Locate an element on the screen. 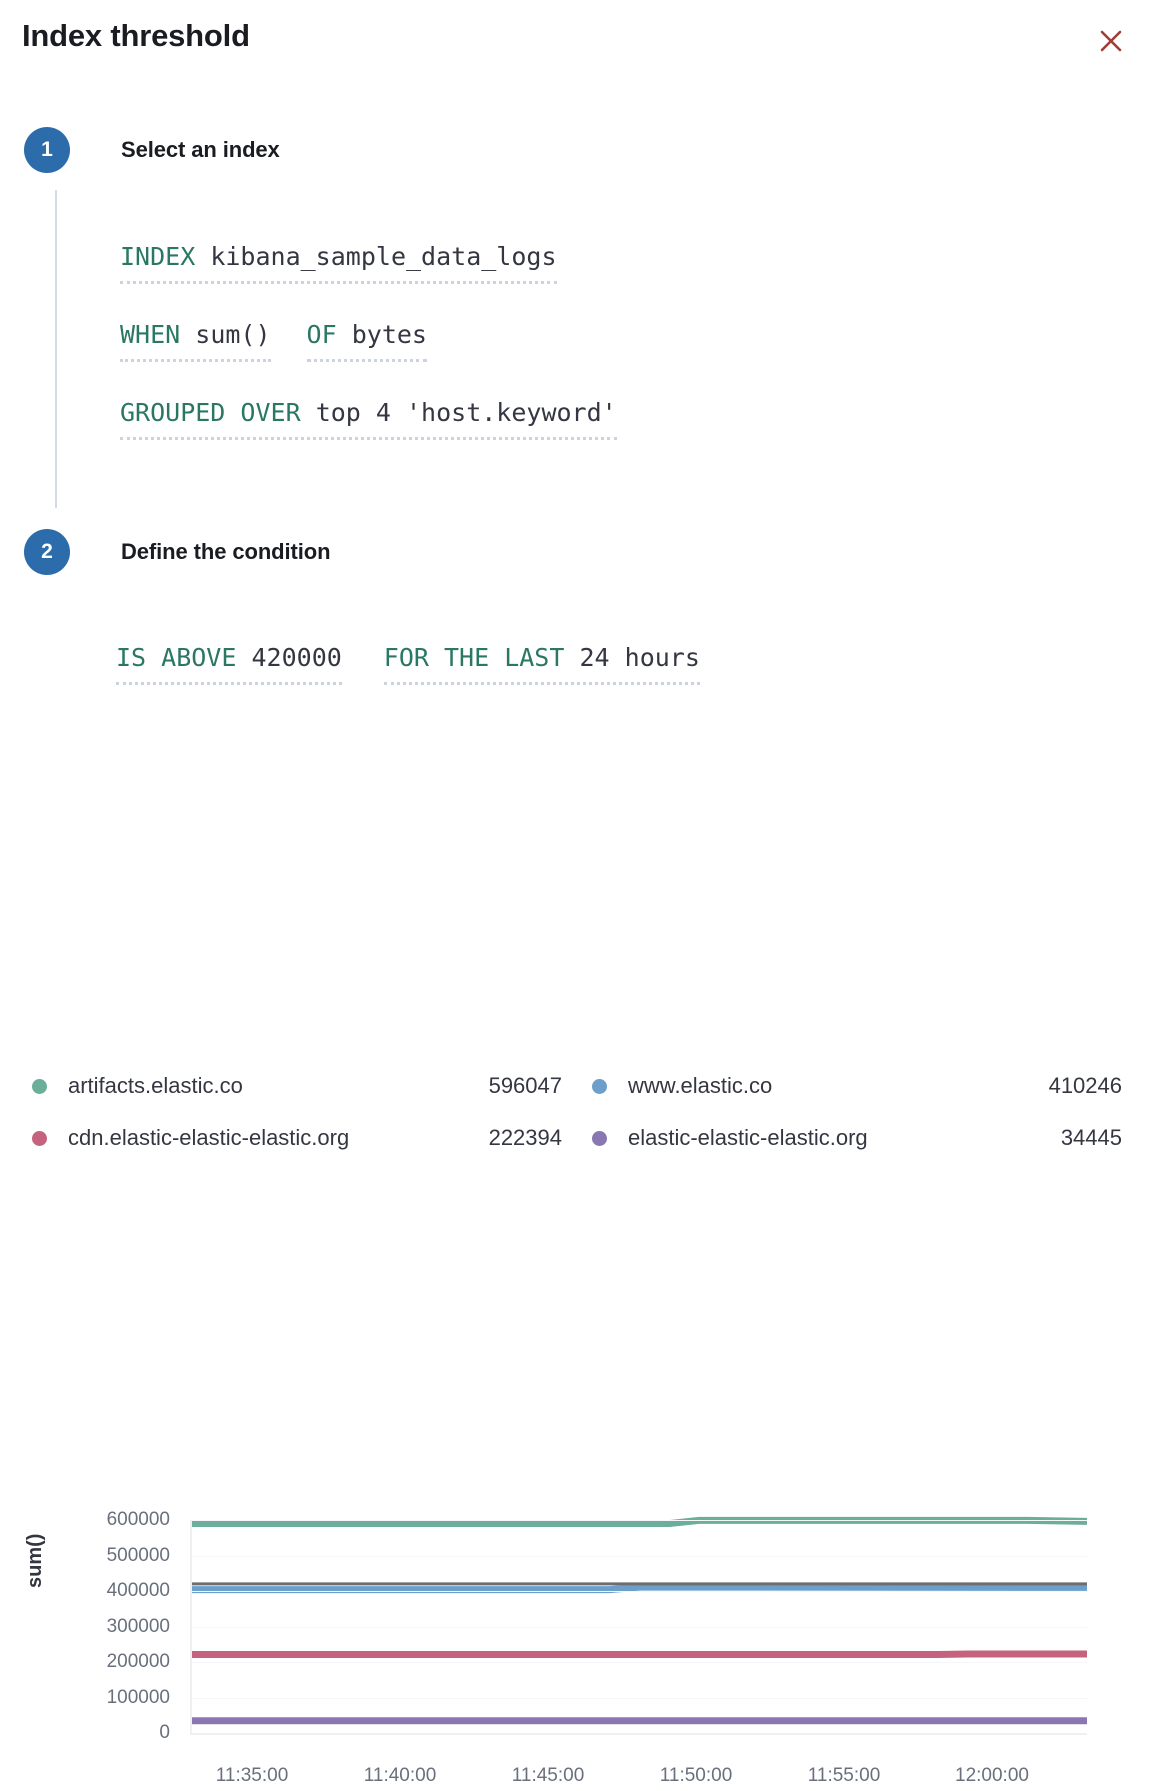 Image resolution: width=1174 pixels, height=1791 pixels. for-the-last-expression: FOR THE LAST 24 hours is located at coordinates (541, 663).